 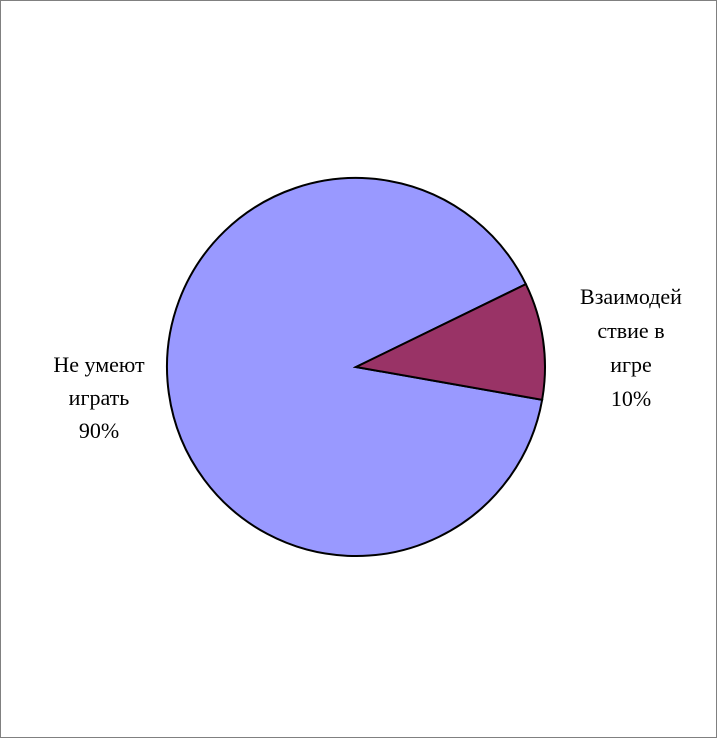 What do you see at coordinates (449, 341) in the screenshot?
I see `pie-slice` at bounding box center [449, 341].